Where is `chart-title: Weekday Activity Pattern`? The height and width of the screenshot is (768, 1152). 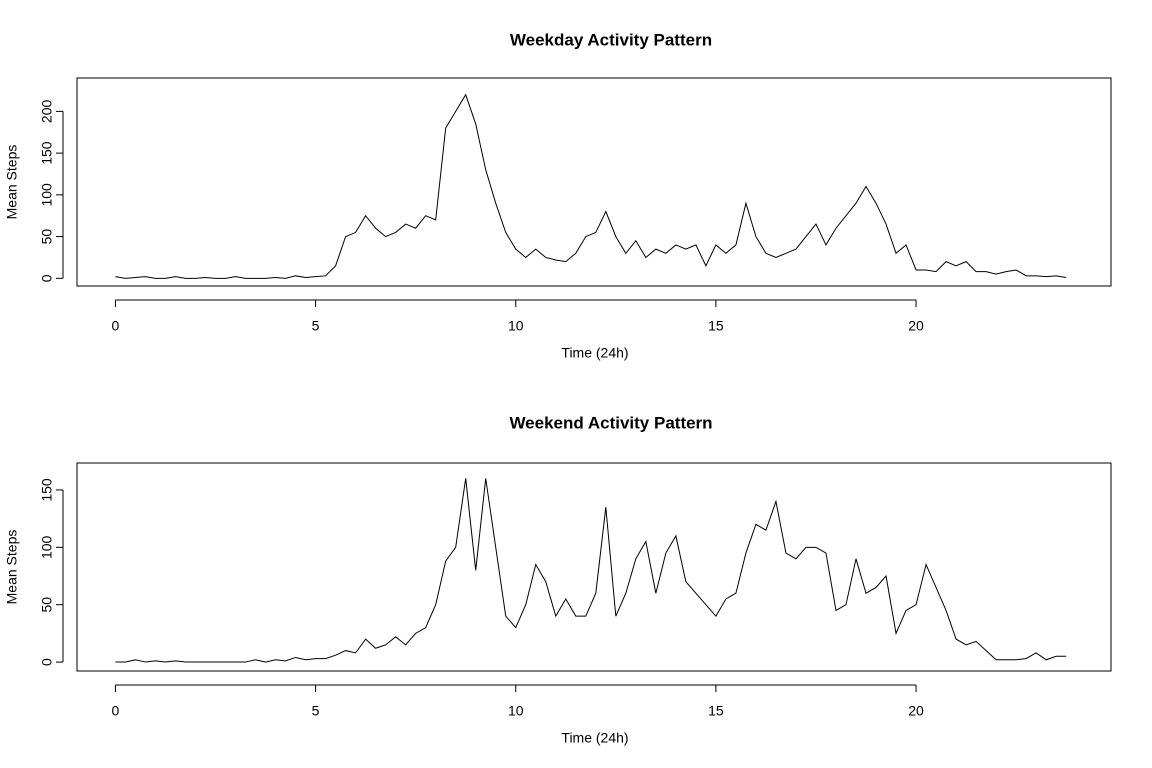 chart-title: Weekday Activity Pattern is located at coordinates (611, 39).